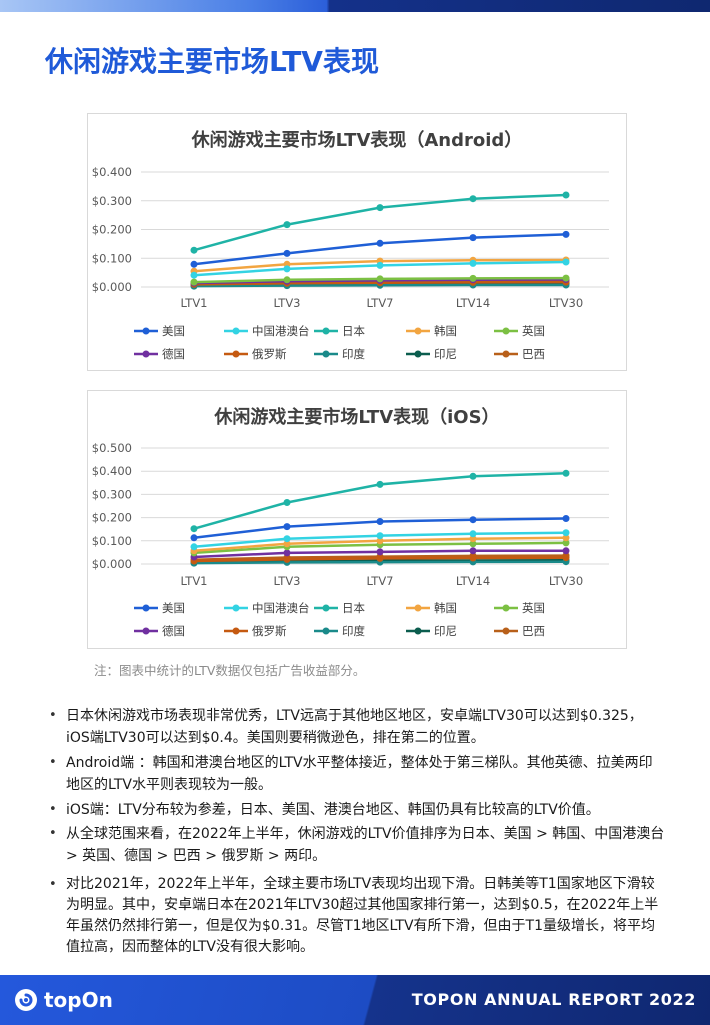  I want to click on ios-chart-title: 休闲游戏主要市场LTV表现（iOS）, so click(357, 417).